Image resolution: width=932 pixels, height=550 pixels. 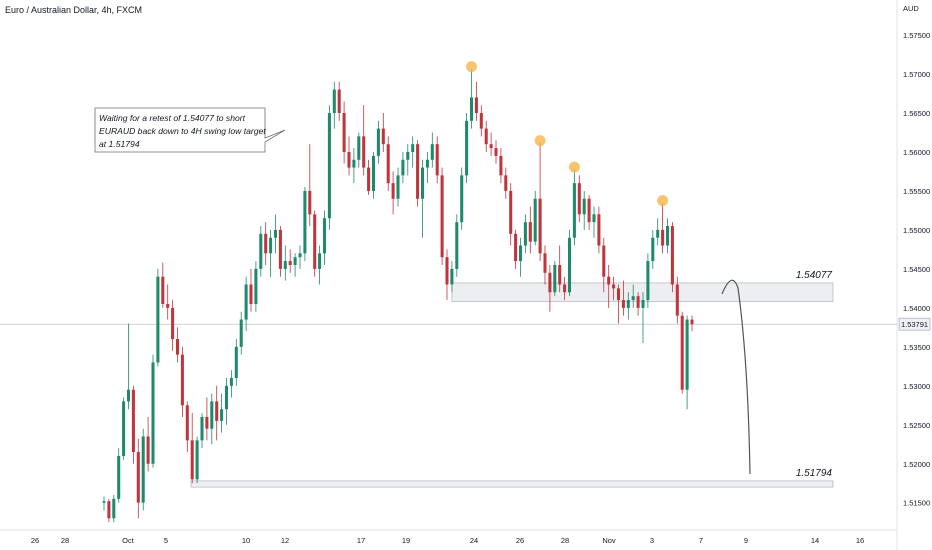 What do you see at coordinates (860, 540) in the screenshot?
I see `time-tick-label: 16` at bounding box center [860, 540].